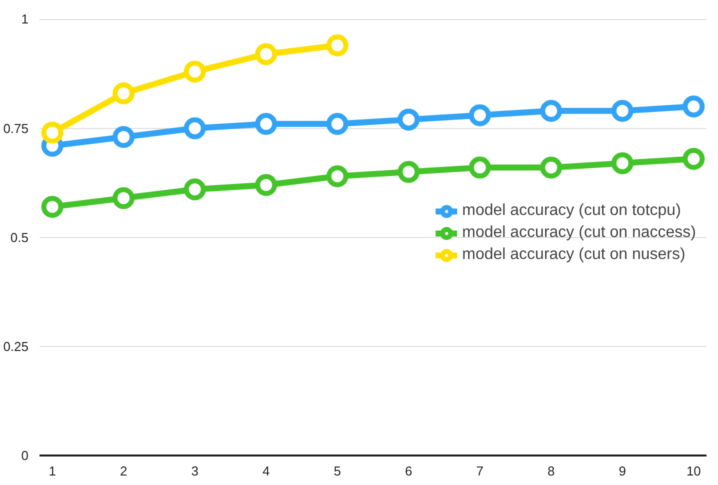 Image resolution: width=718 pixels, height=485 pixels. Describe the element at coordinates (16, 346) in the screenshot. I see `y-tick-label: 0.25` at that location.